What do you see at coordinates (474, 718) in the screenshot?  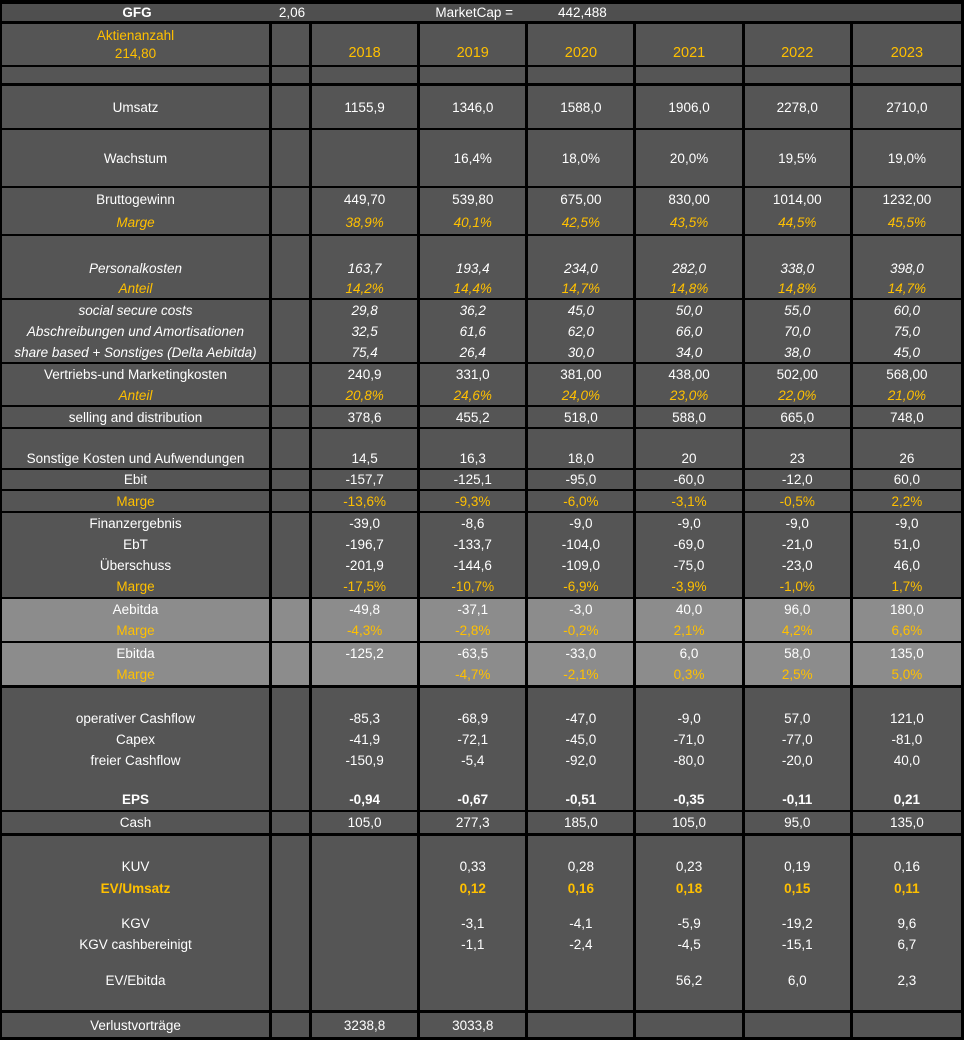 I see `value-cell: -68,9` at bounding box center [474, 718].